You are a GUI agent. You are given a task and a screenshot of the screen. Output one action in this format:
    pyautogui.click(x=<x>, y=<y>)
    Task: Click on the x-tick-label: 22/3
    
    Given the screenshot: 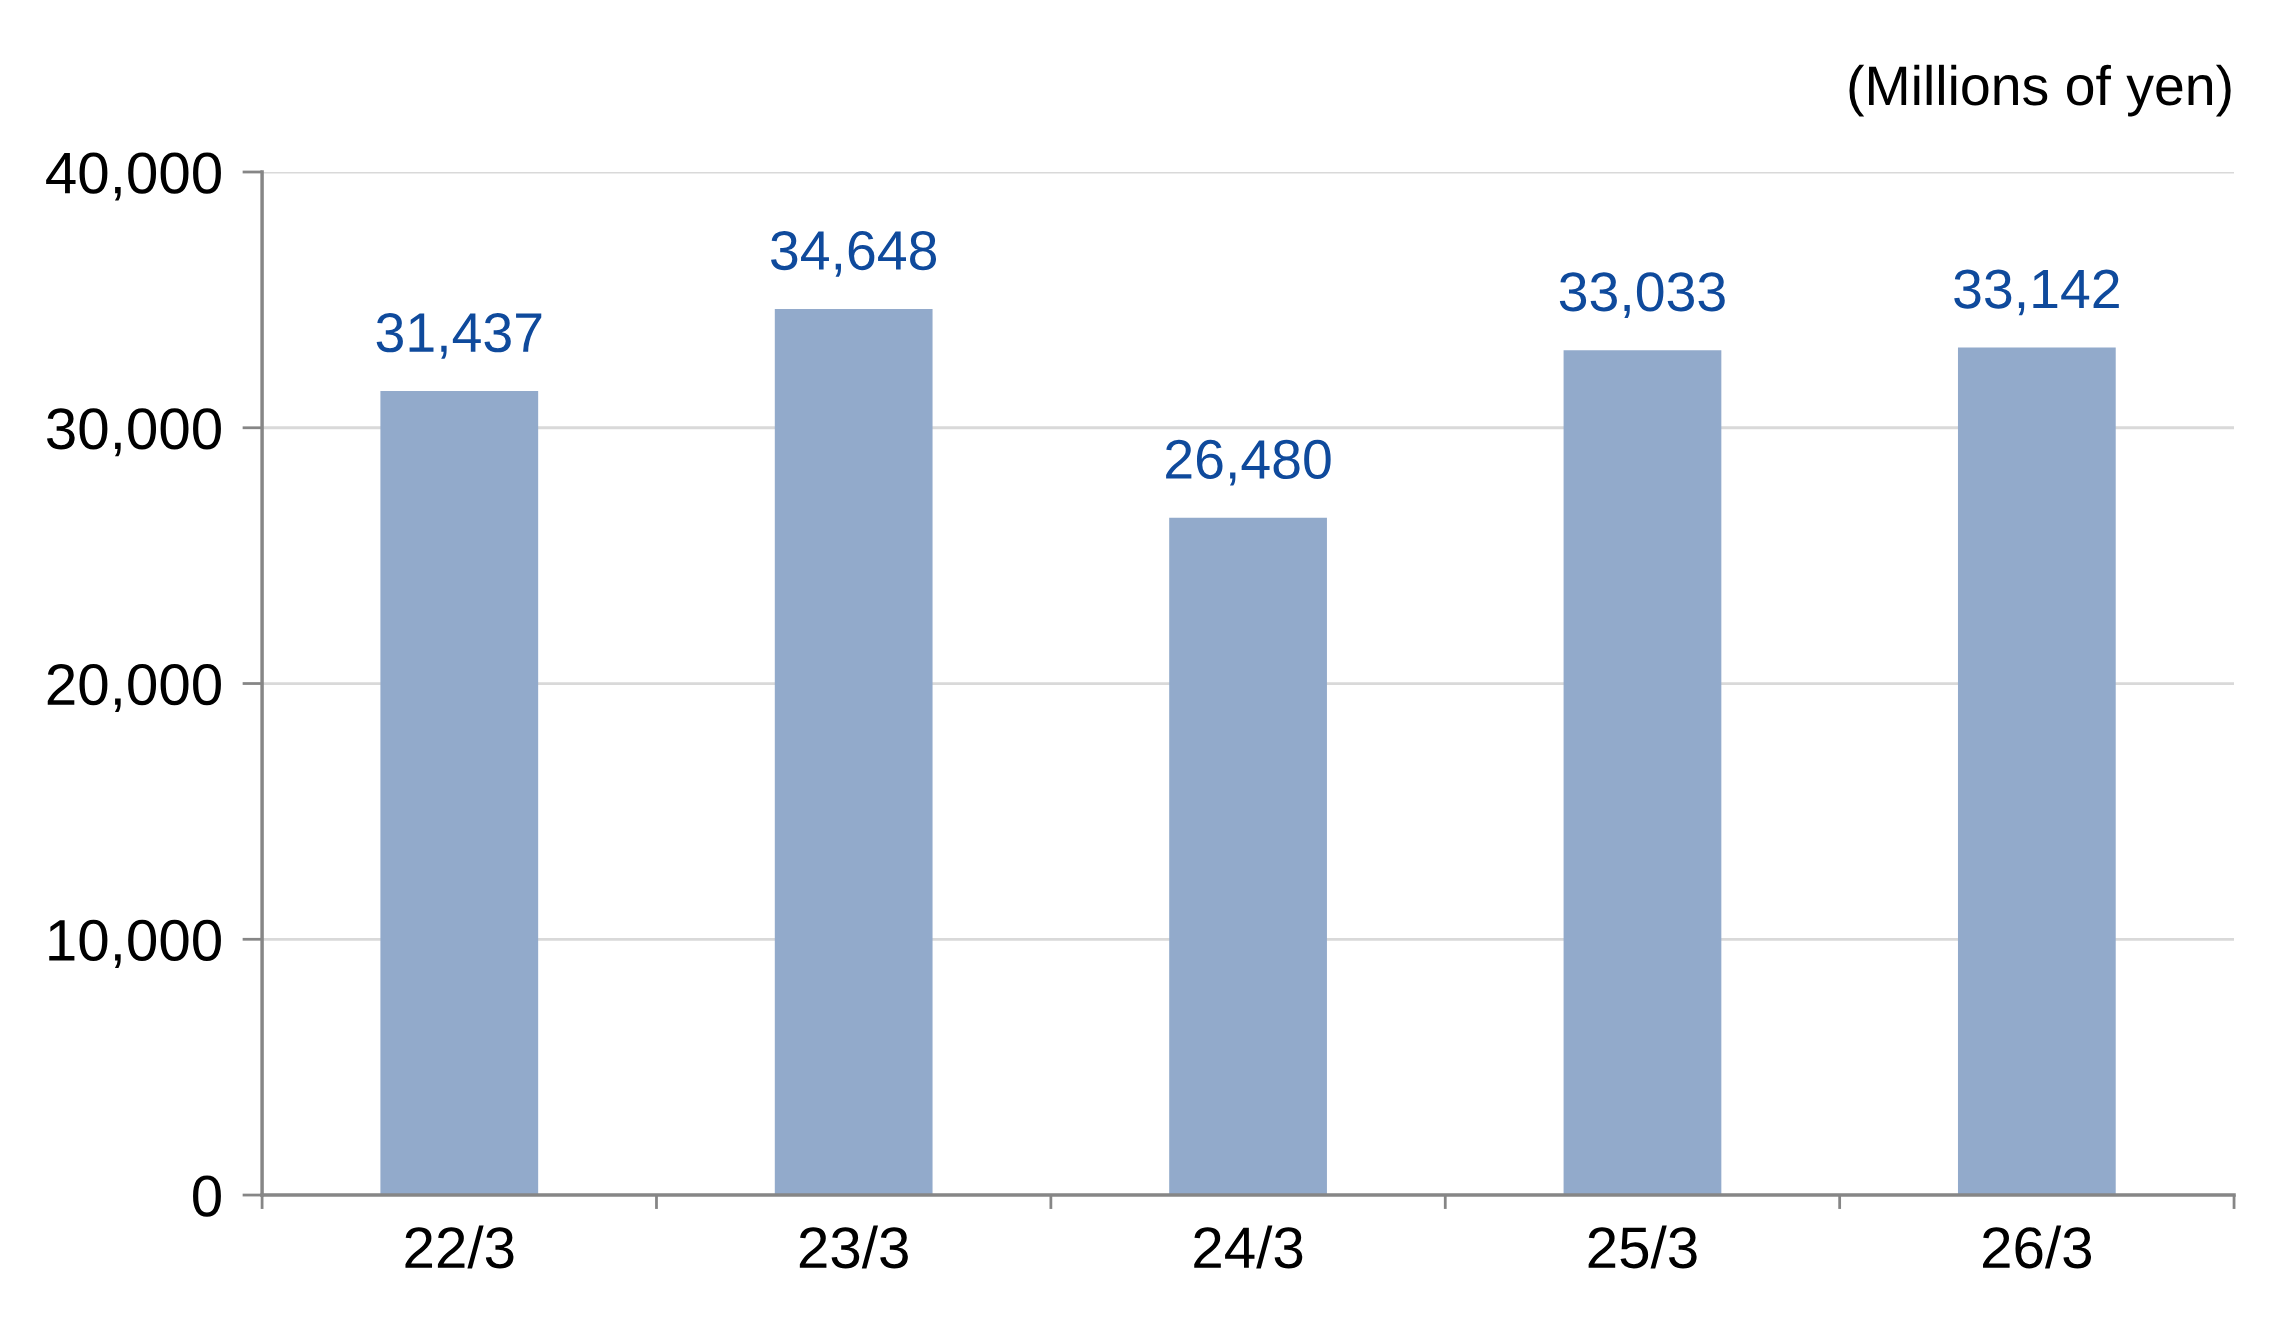 What is the action you would take?
    pyautogui.click(x=459, y=1247)
    